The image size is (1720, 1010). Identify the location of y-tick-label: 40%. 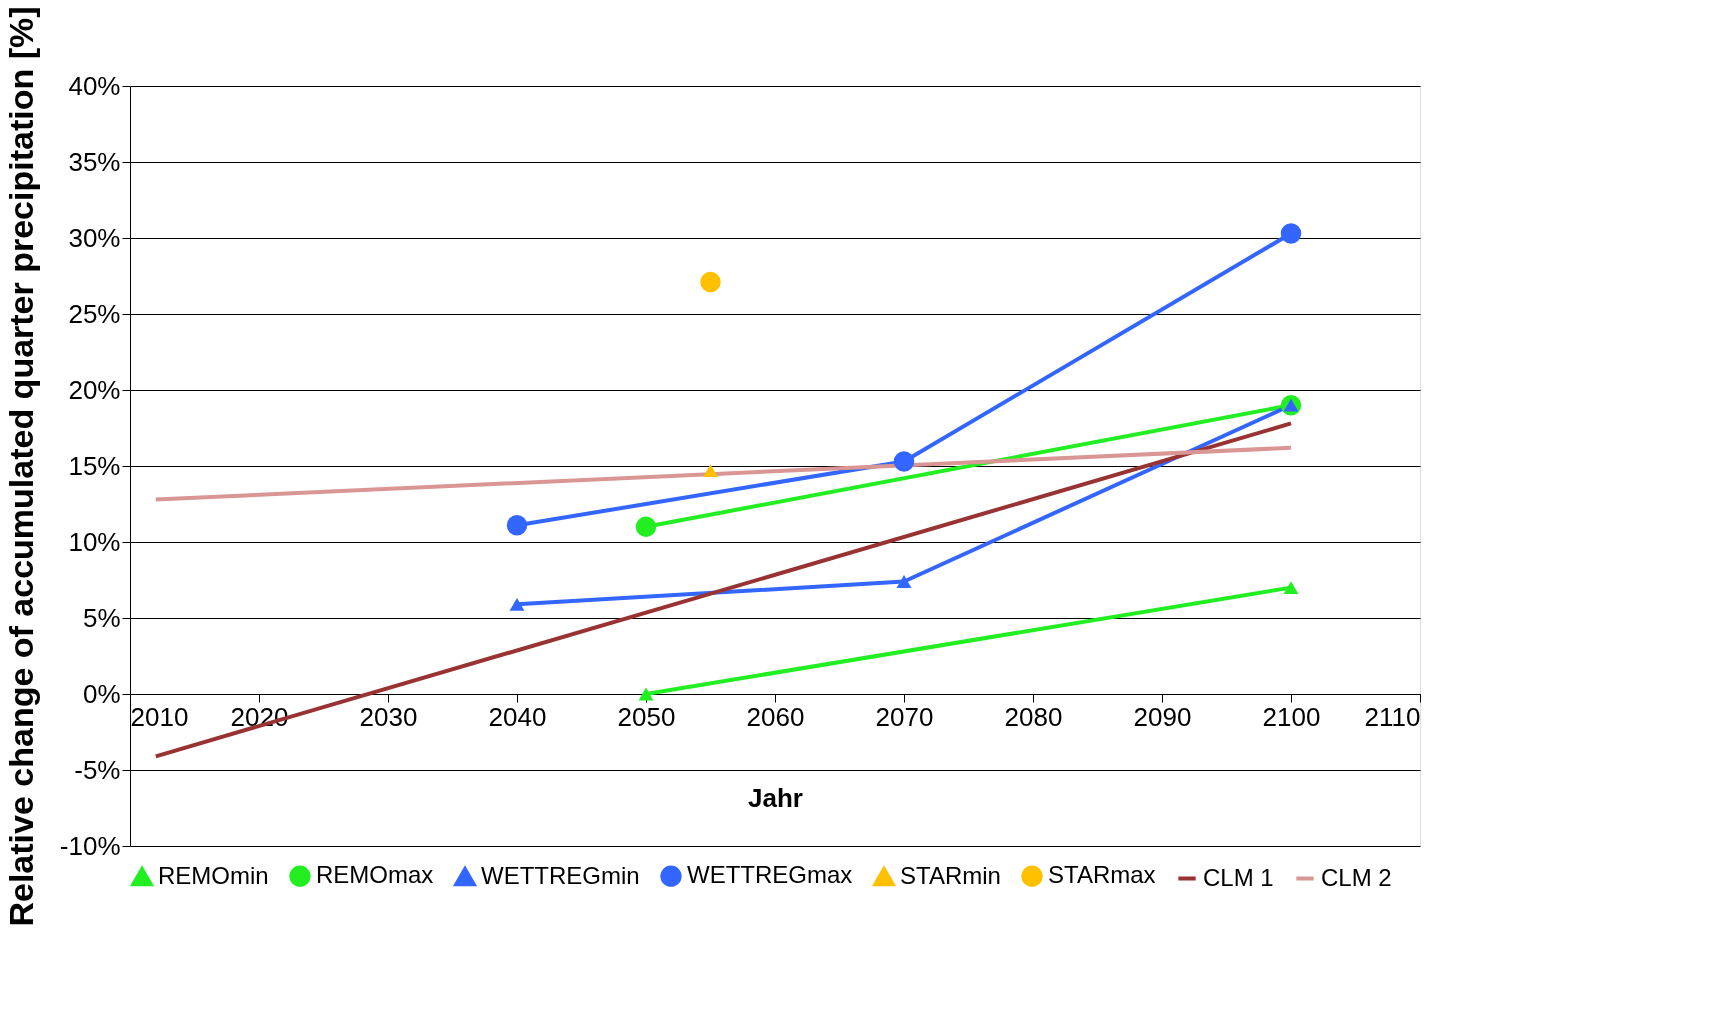
(94, 85).